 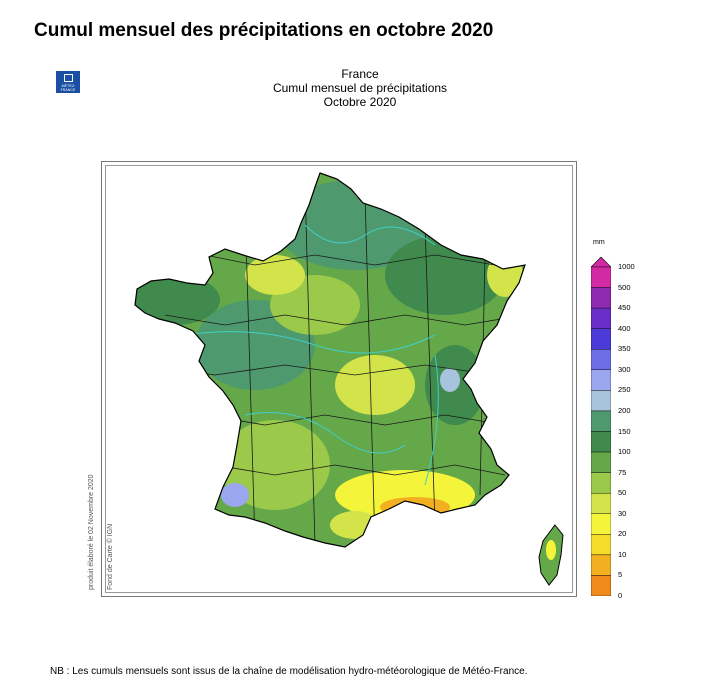 I want to click on production-date-credit: produit élaboré le 02 Novembre 2020, so click(x=91, y=532).